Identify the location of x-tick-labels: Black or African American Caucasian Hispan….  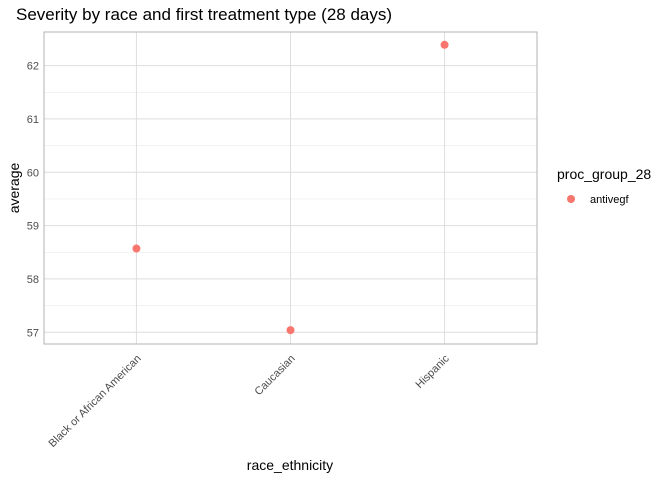
(250, 400).